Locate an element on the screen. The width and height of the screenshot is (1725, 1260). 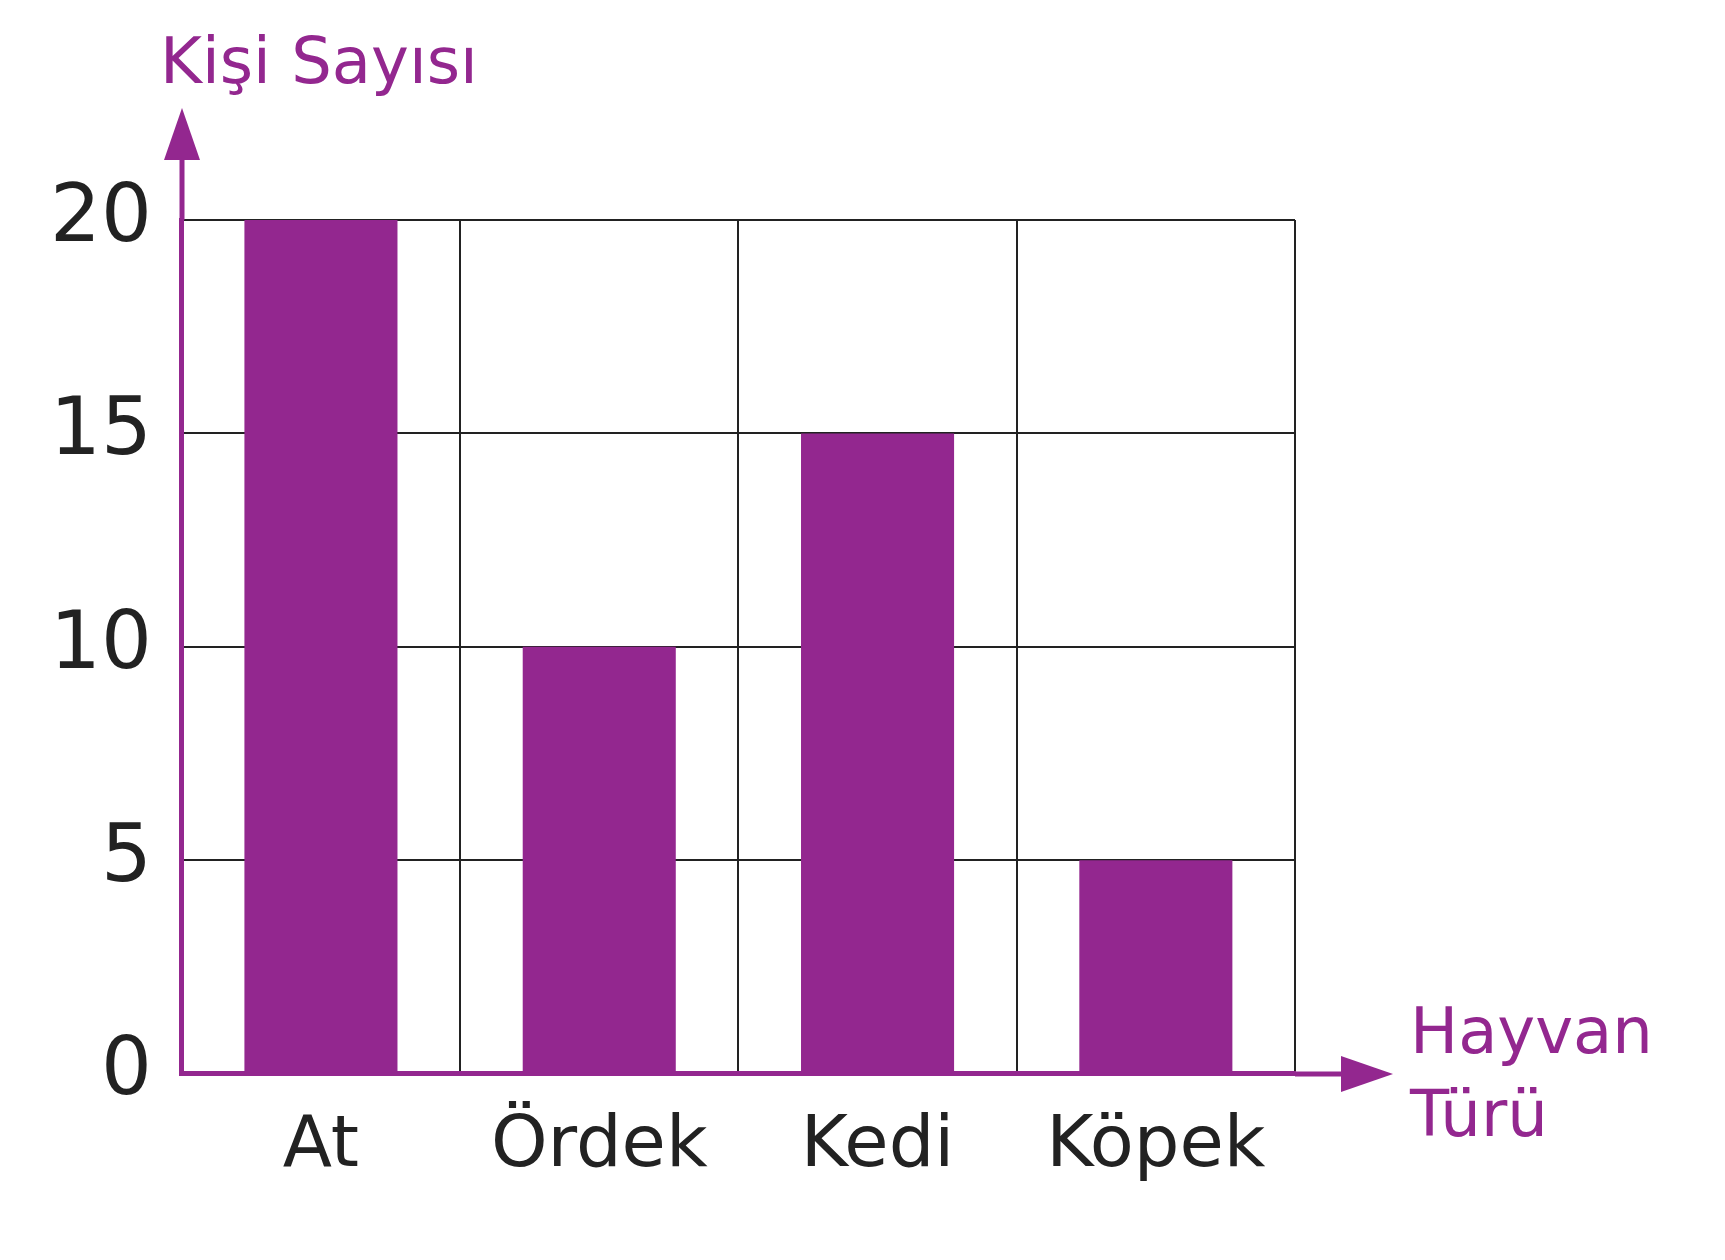
y-tick-label: 5 is located at coordinates (126, 853).